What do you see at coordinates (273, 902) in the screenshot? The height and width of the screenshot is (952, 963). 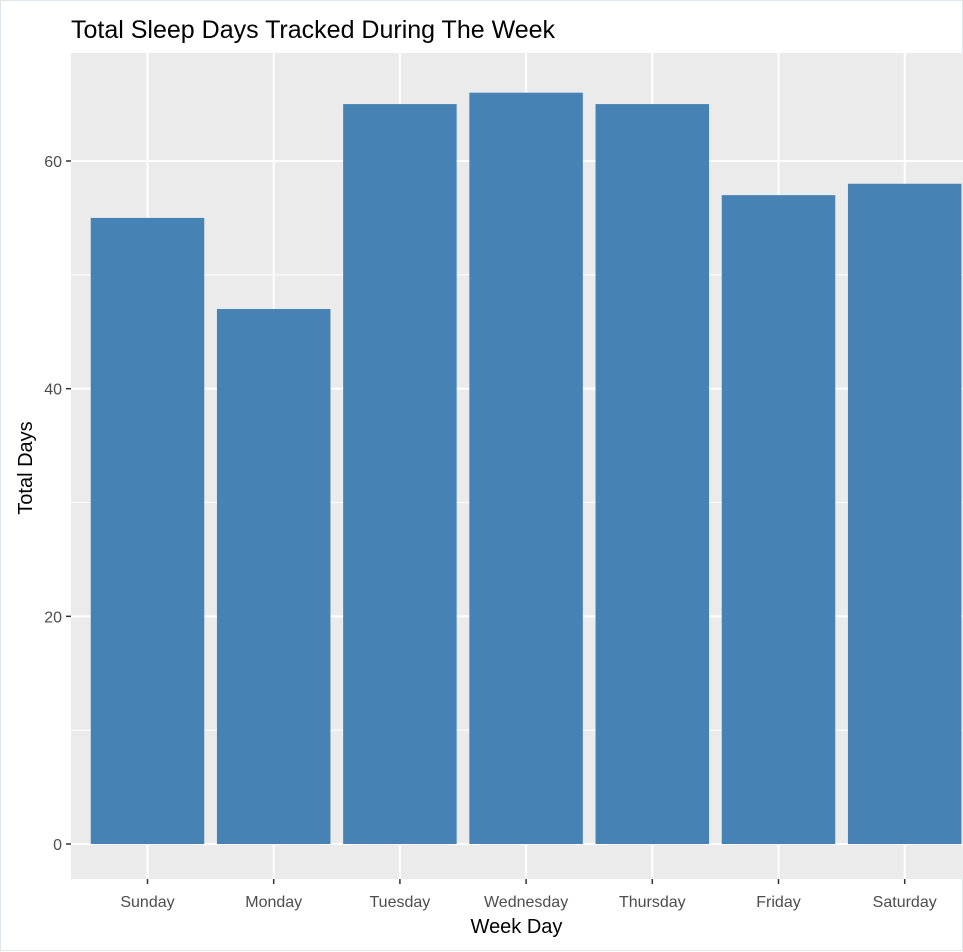 I see `x-tick-label: Monday` at bounding box center [273, 902].